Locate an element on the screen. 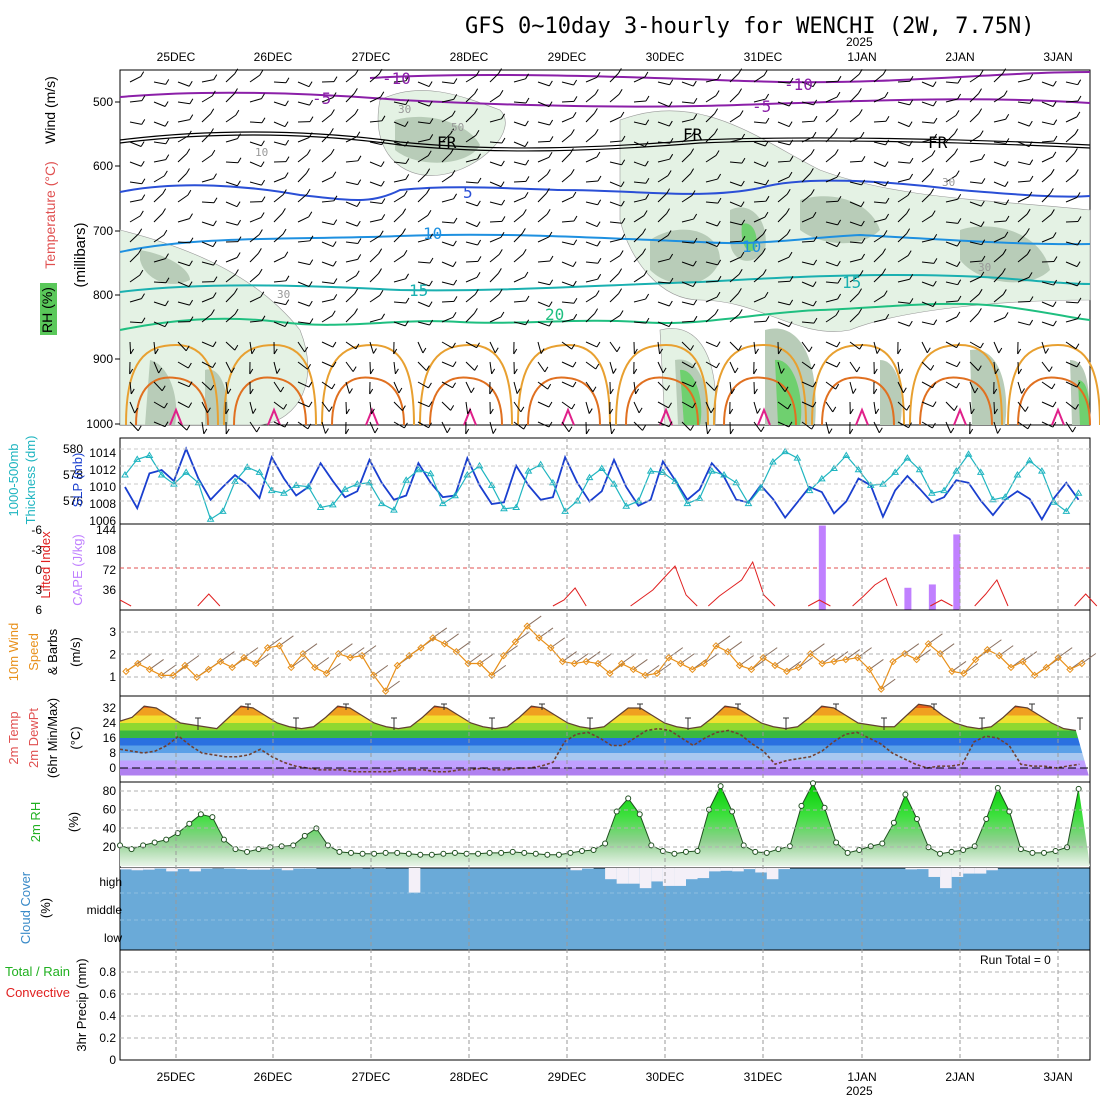 The width and height of the screenshot is (1100, 1100). date-tick-bottom: 27DEC is located at coordinates (371, 1077).